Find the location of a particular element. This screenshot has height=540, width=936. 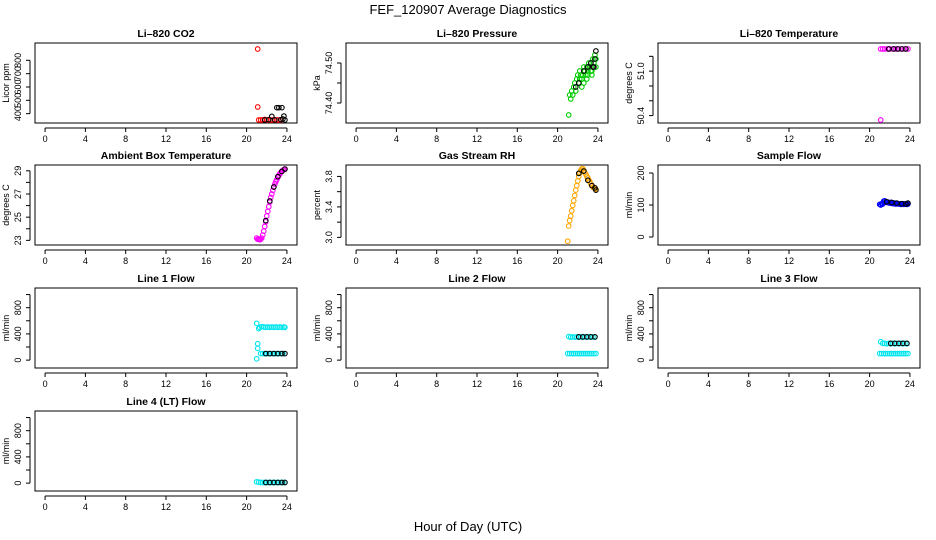

y-tick-label: 29 is located at coordinates (18, 171).